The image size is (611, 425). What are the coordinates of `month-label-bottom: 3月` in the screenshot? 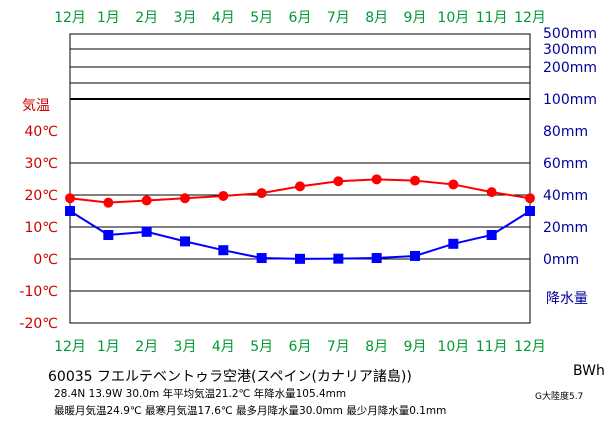 It's located at (185, 347).